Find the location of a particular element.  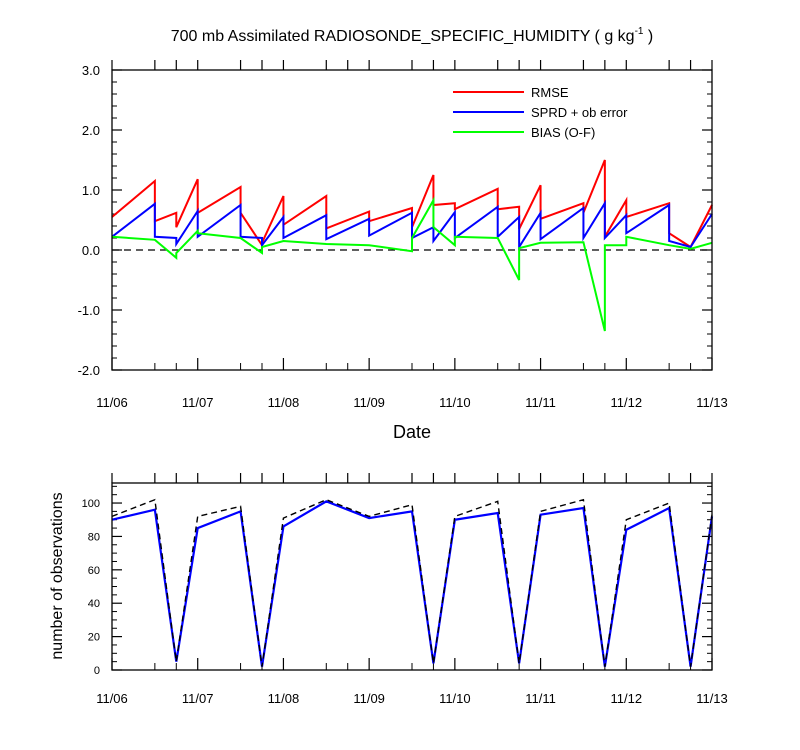

top-y-tick-labels: -2.0 -1.0 0.0 1.0 2.0 3.0 is located at coordinates (89, 220).